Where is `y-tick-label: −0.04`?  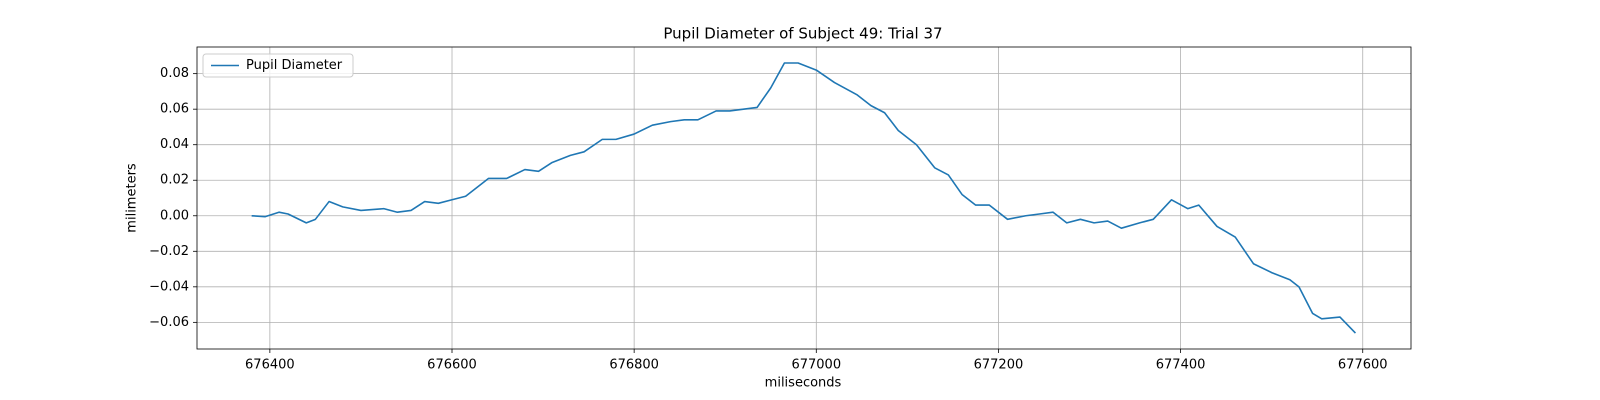 y-tick-label: −0.04 is located at coordinates (169, 286).